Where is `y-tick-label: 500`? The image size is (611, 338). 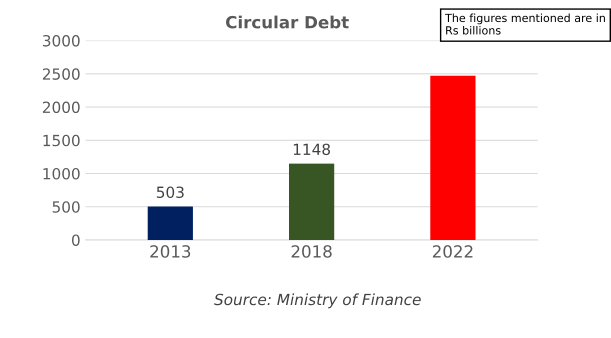 y-tick-label: 500 is located at coordinates (66, 207).